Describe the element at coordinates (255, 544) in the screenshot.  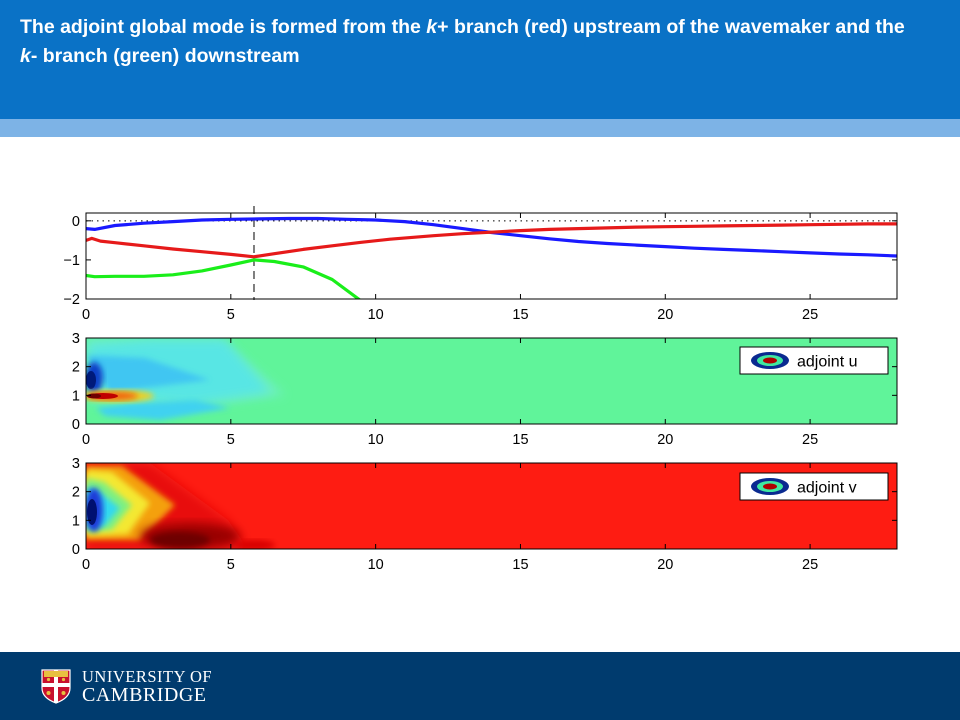
I see `heatmap-v-region-band` at that location.